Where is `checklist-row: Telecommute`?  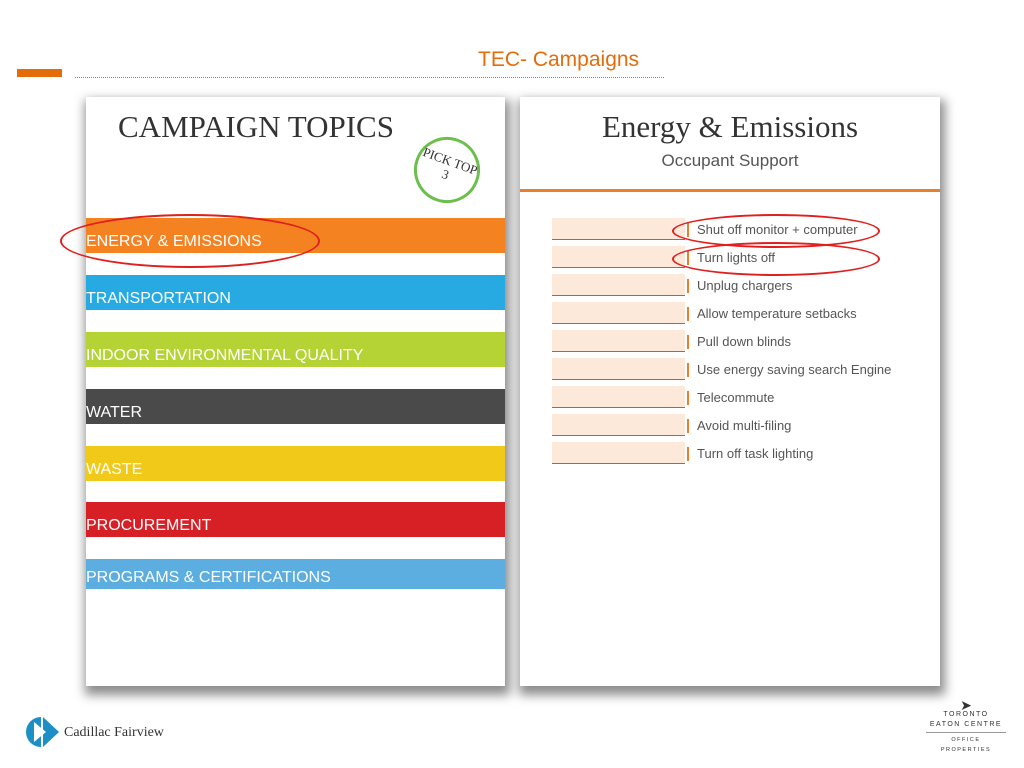
checklist-row: Telecommute is located at coordinates (752, 397).